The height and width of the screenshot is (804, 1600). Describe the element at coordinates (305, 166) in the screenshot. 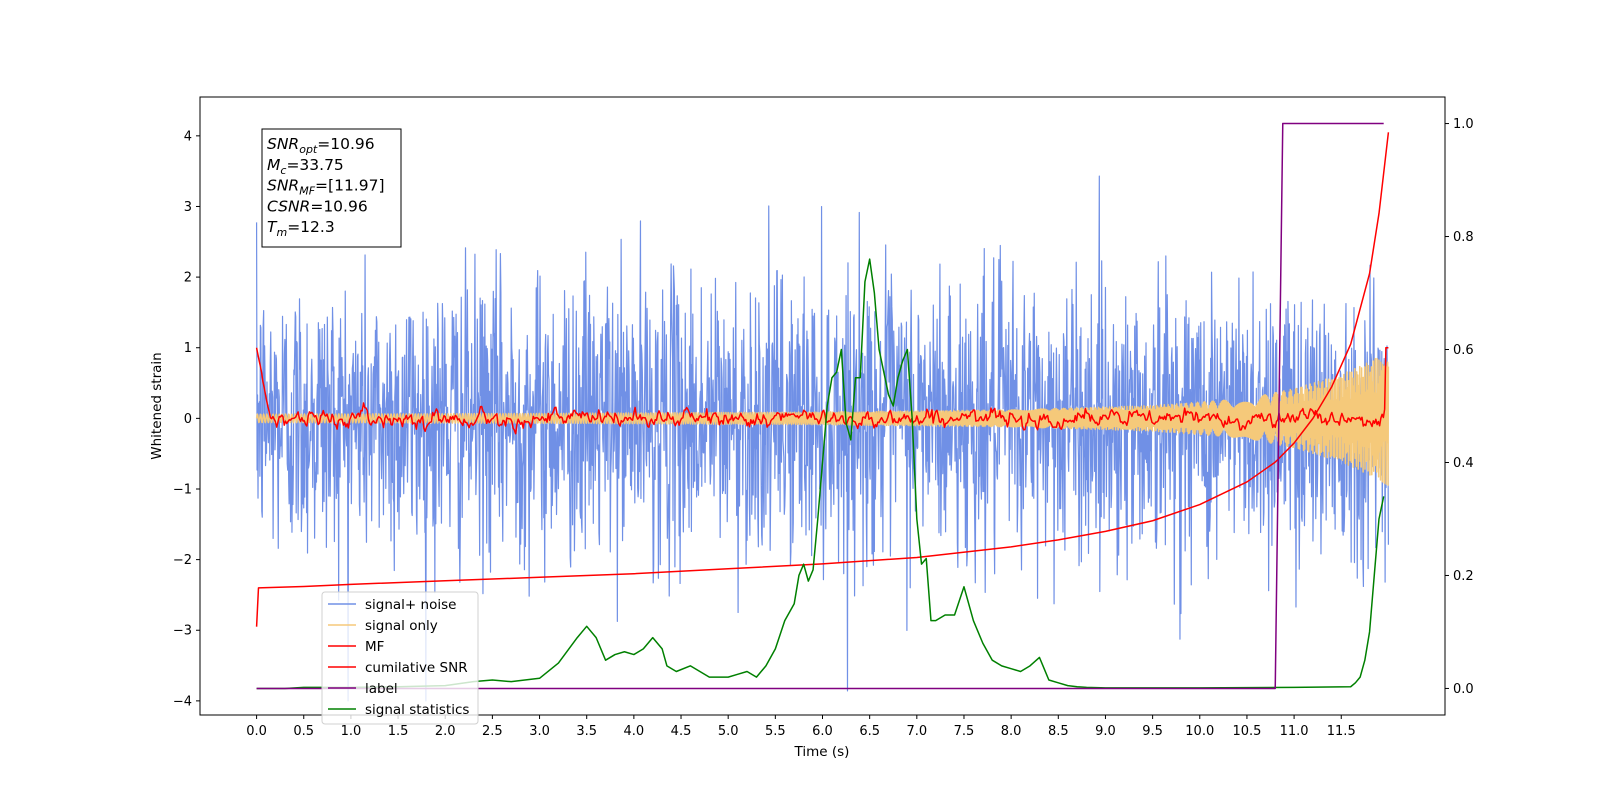

I see `annotation-line: Mc=33.75` at that location.